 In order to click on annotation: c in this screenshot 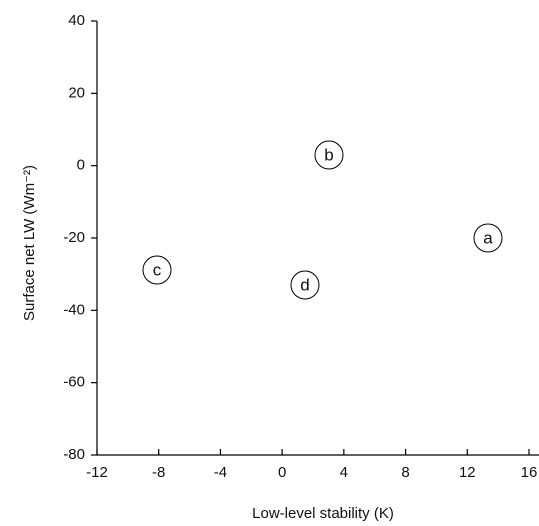, I will do `click(157, 270)`.